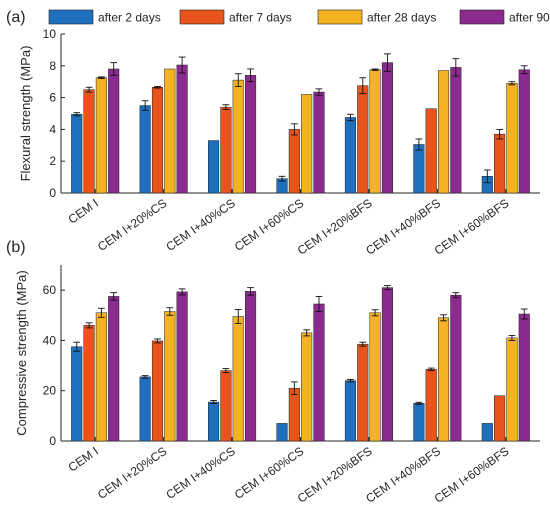 The width and height of the screenshot is (550, 525). I want to click on y-tick-label: 8, so click(52, 66).